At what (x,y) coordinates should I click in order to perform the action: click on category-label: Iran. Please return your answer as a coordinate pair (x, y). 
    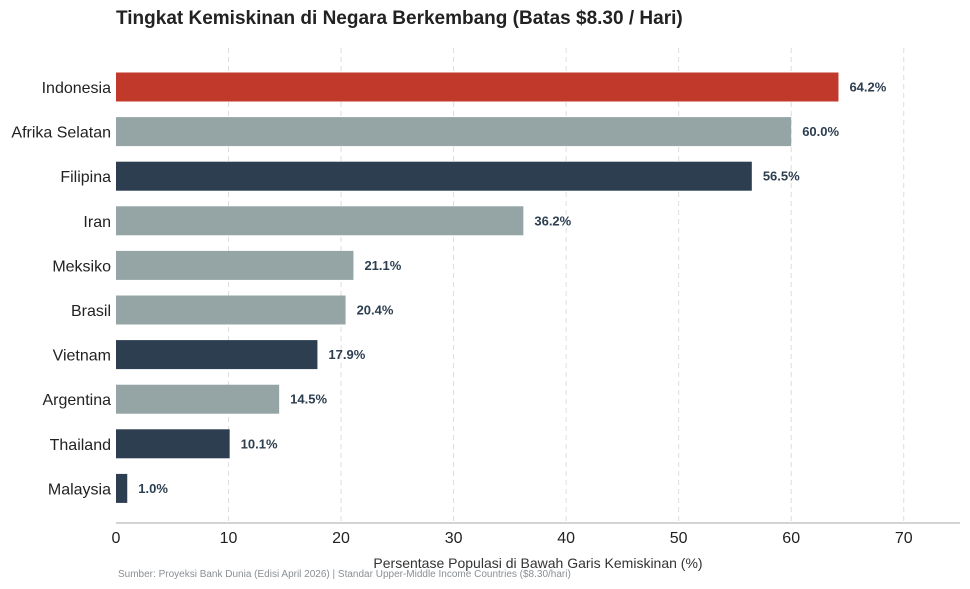
    Looking at the image, I should click on (97, 222).